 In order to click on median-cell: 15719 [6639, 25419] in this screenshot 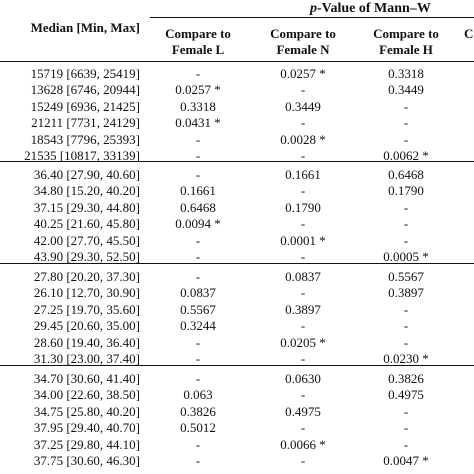, I will do `click(85, 73)`.